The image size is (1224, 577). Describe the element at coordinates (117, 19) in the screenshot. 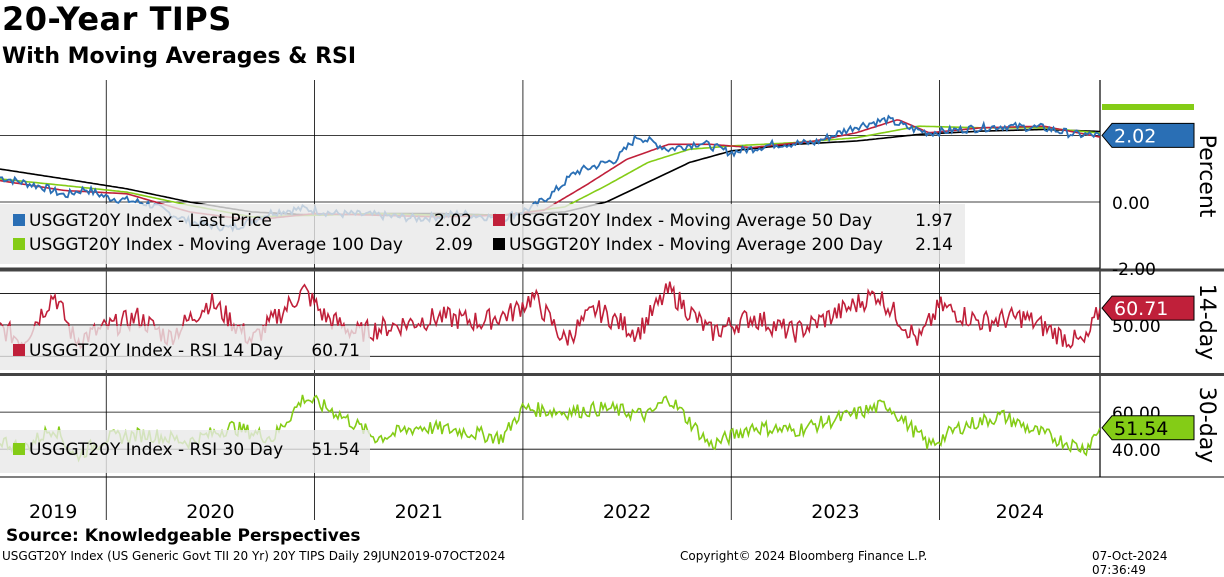

I see `chart-title: 20-Year TIPS` at that location.